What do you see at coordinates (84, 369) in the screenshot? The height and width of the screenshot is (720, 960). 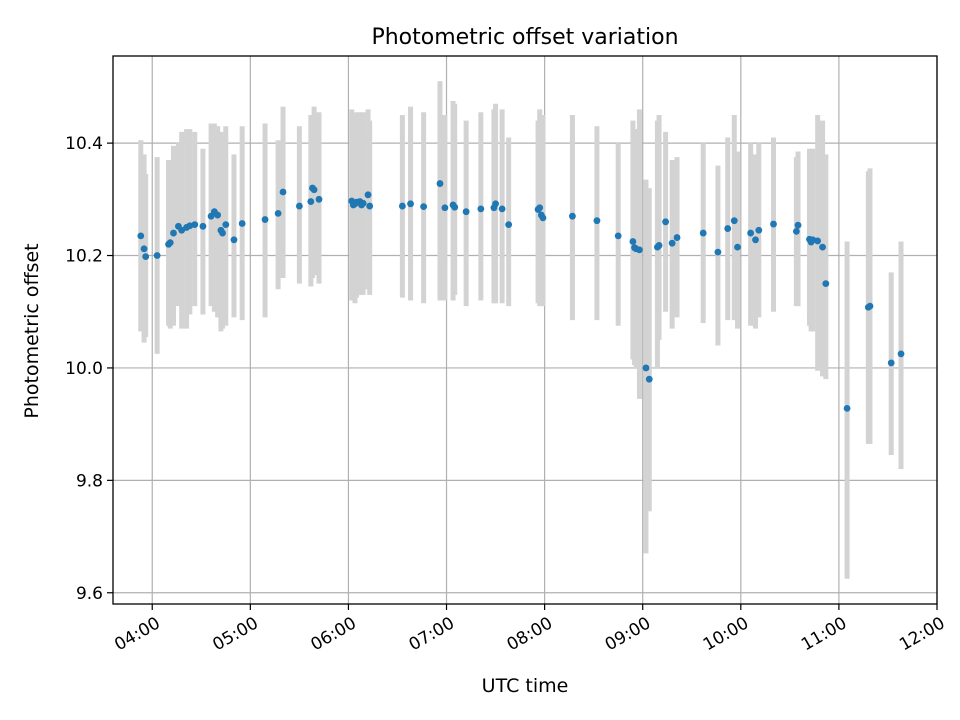 I see `y-tick-label: 10.0` at bounding box center [84, 369].